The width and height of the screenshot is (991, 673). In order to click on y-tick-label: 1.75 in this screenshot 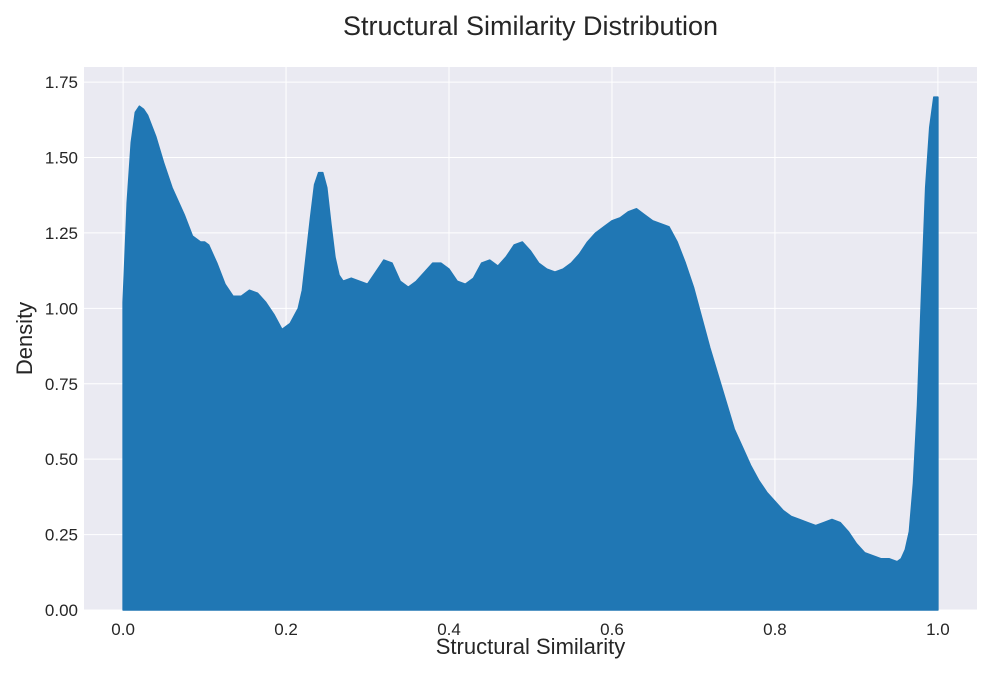, I will do `click(61, 82)`.